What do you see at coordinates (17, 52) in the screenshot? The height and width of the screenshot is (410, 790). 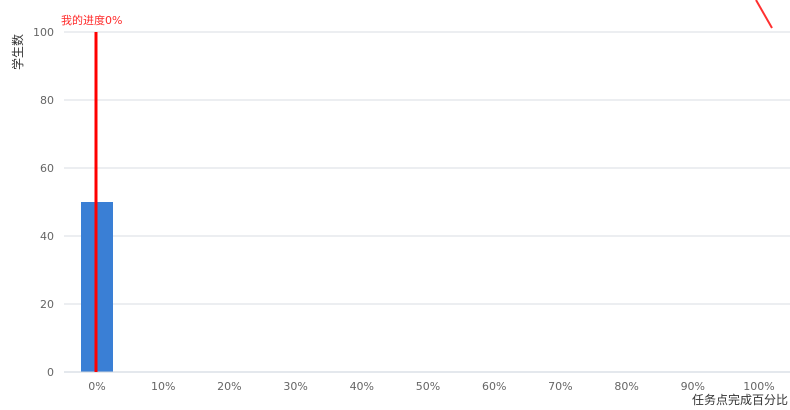 I see `y-axis-title: 学生数` at bounding box center [17, 52].